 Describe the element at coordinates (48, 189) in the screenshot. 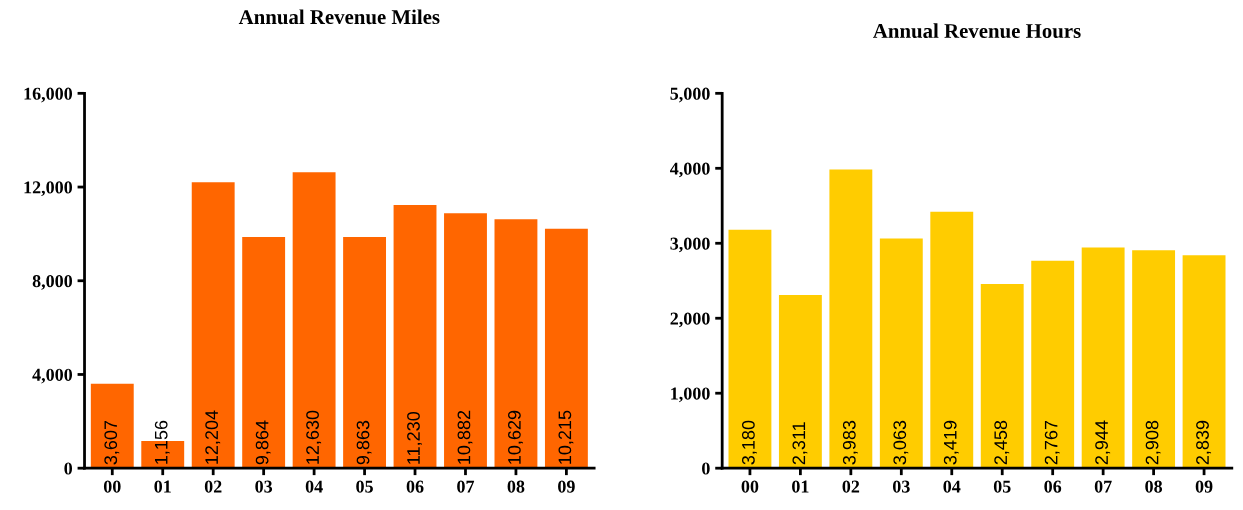

I see `y-tick-label: 12,000` at that location.